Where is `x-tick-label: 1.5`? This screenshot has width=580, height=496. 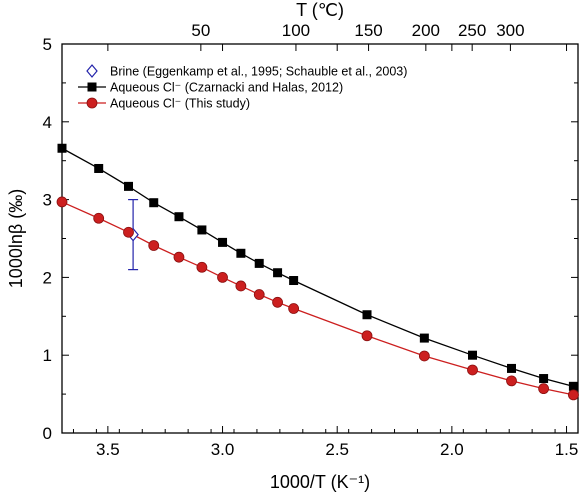 x-tick-label: 1.5 is located at coordinates (567, 449).